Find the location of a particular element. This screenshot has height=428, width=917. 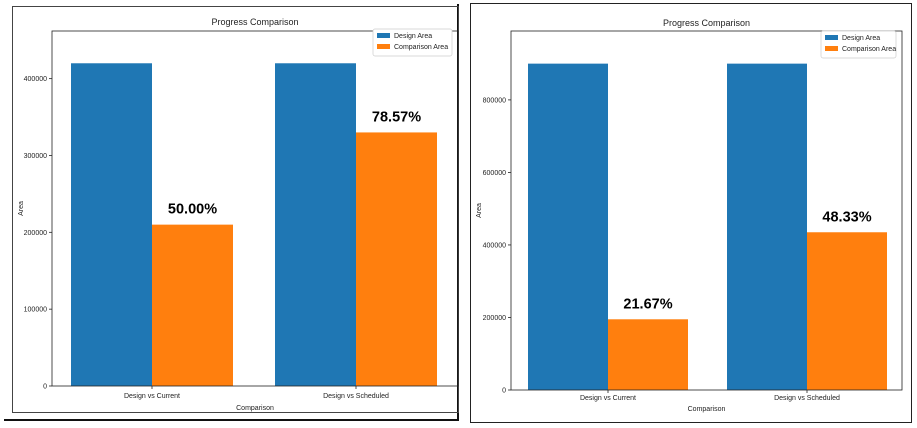

percent-label: 50.00% is located at coordinates (192, 210).